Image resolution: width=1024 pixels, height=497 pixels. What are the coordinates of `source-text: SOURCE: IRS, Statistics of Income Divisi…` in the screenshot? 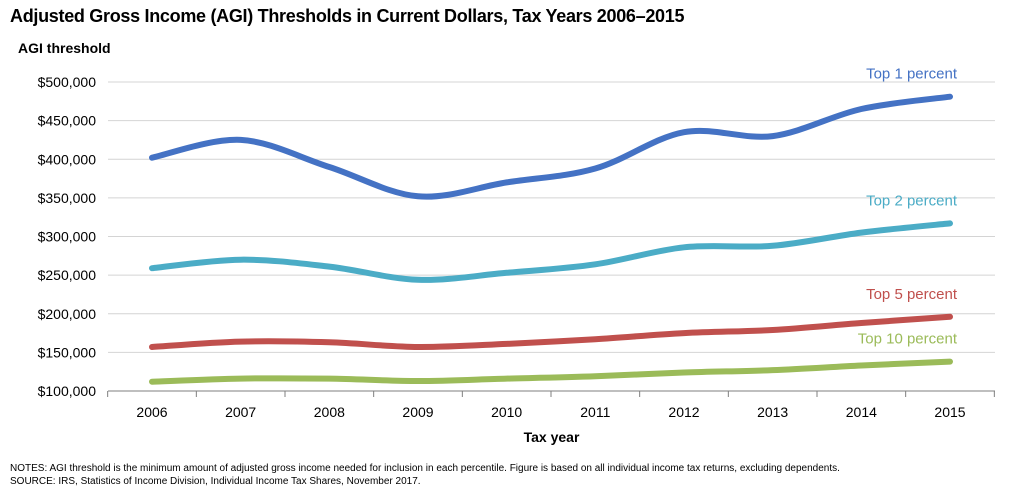 It's located at (215, 481).